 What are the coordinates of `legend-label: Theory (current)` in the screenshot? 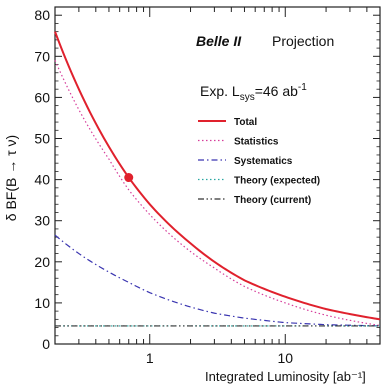 It's located at (272, 200).